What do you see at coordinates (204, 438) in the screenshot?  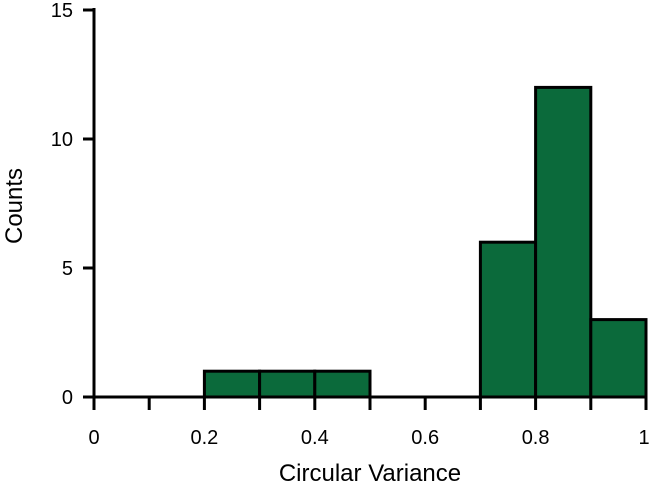 I see `x-tick-label-1: 0.2` at bounding box center [204, 438].